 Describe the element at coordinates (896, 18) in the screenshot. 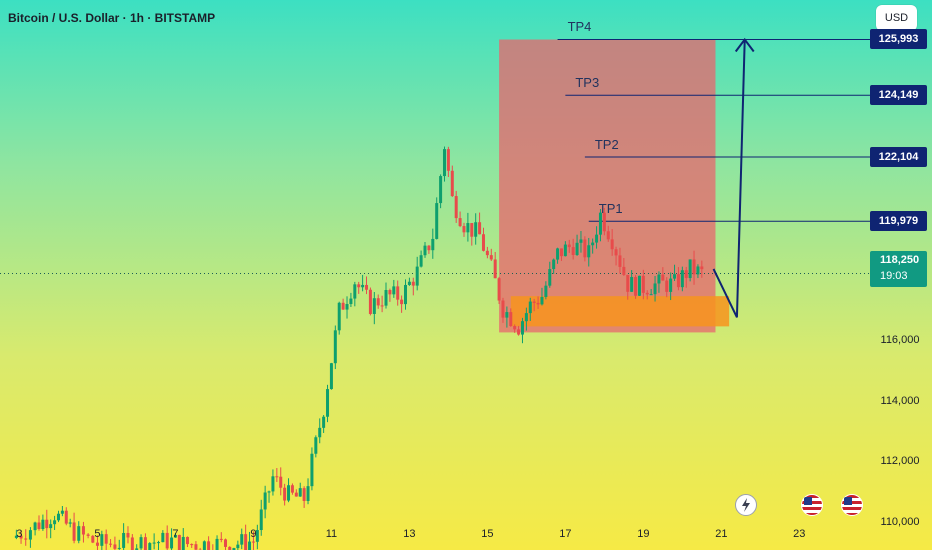

I see `currency-button: USD` at that location.